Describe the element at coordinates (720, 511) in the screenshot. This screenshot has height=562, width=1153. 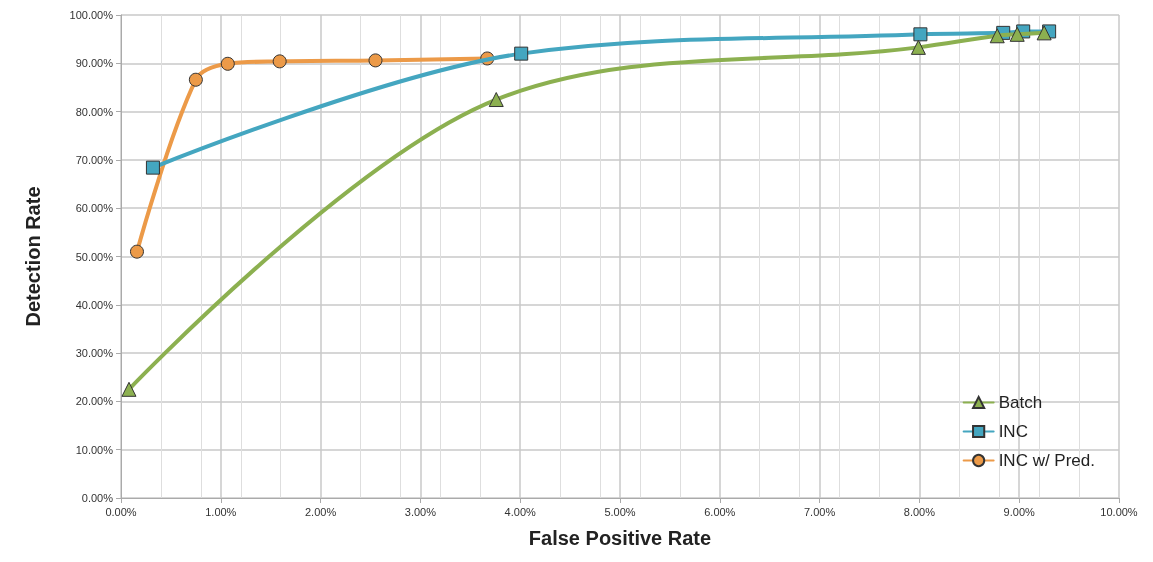
I see `x-tick-label: 6.00%` at that location.